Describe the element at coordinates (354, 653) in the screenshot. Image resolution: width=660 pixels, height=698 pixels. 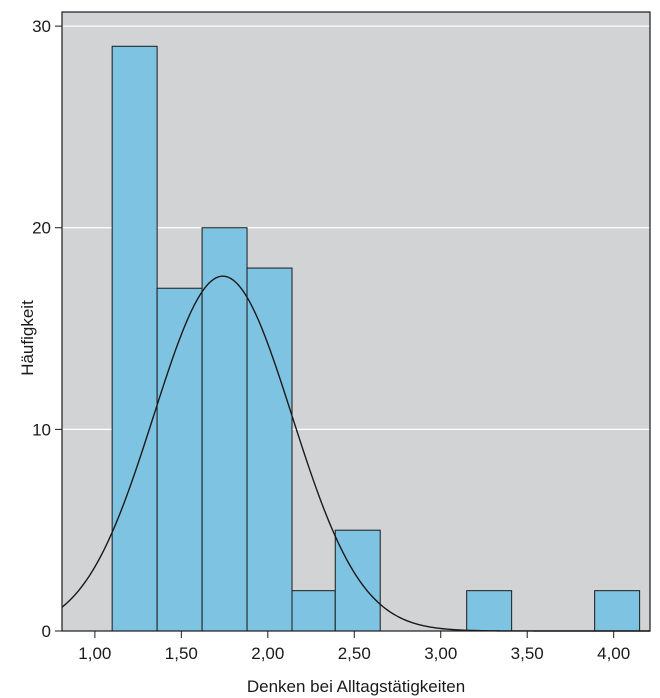
I see `x-tick-label: 2,50` at that location.